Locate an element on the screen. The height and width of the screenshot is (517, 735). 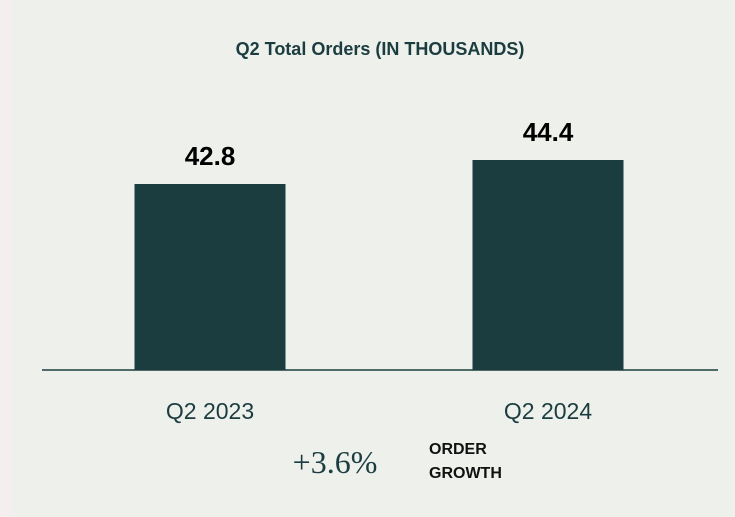
annotation-label: ORDER GROWTH is located at coordinates (465, 461).